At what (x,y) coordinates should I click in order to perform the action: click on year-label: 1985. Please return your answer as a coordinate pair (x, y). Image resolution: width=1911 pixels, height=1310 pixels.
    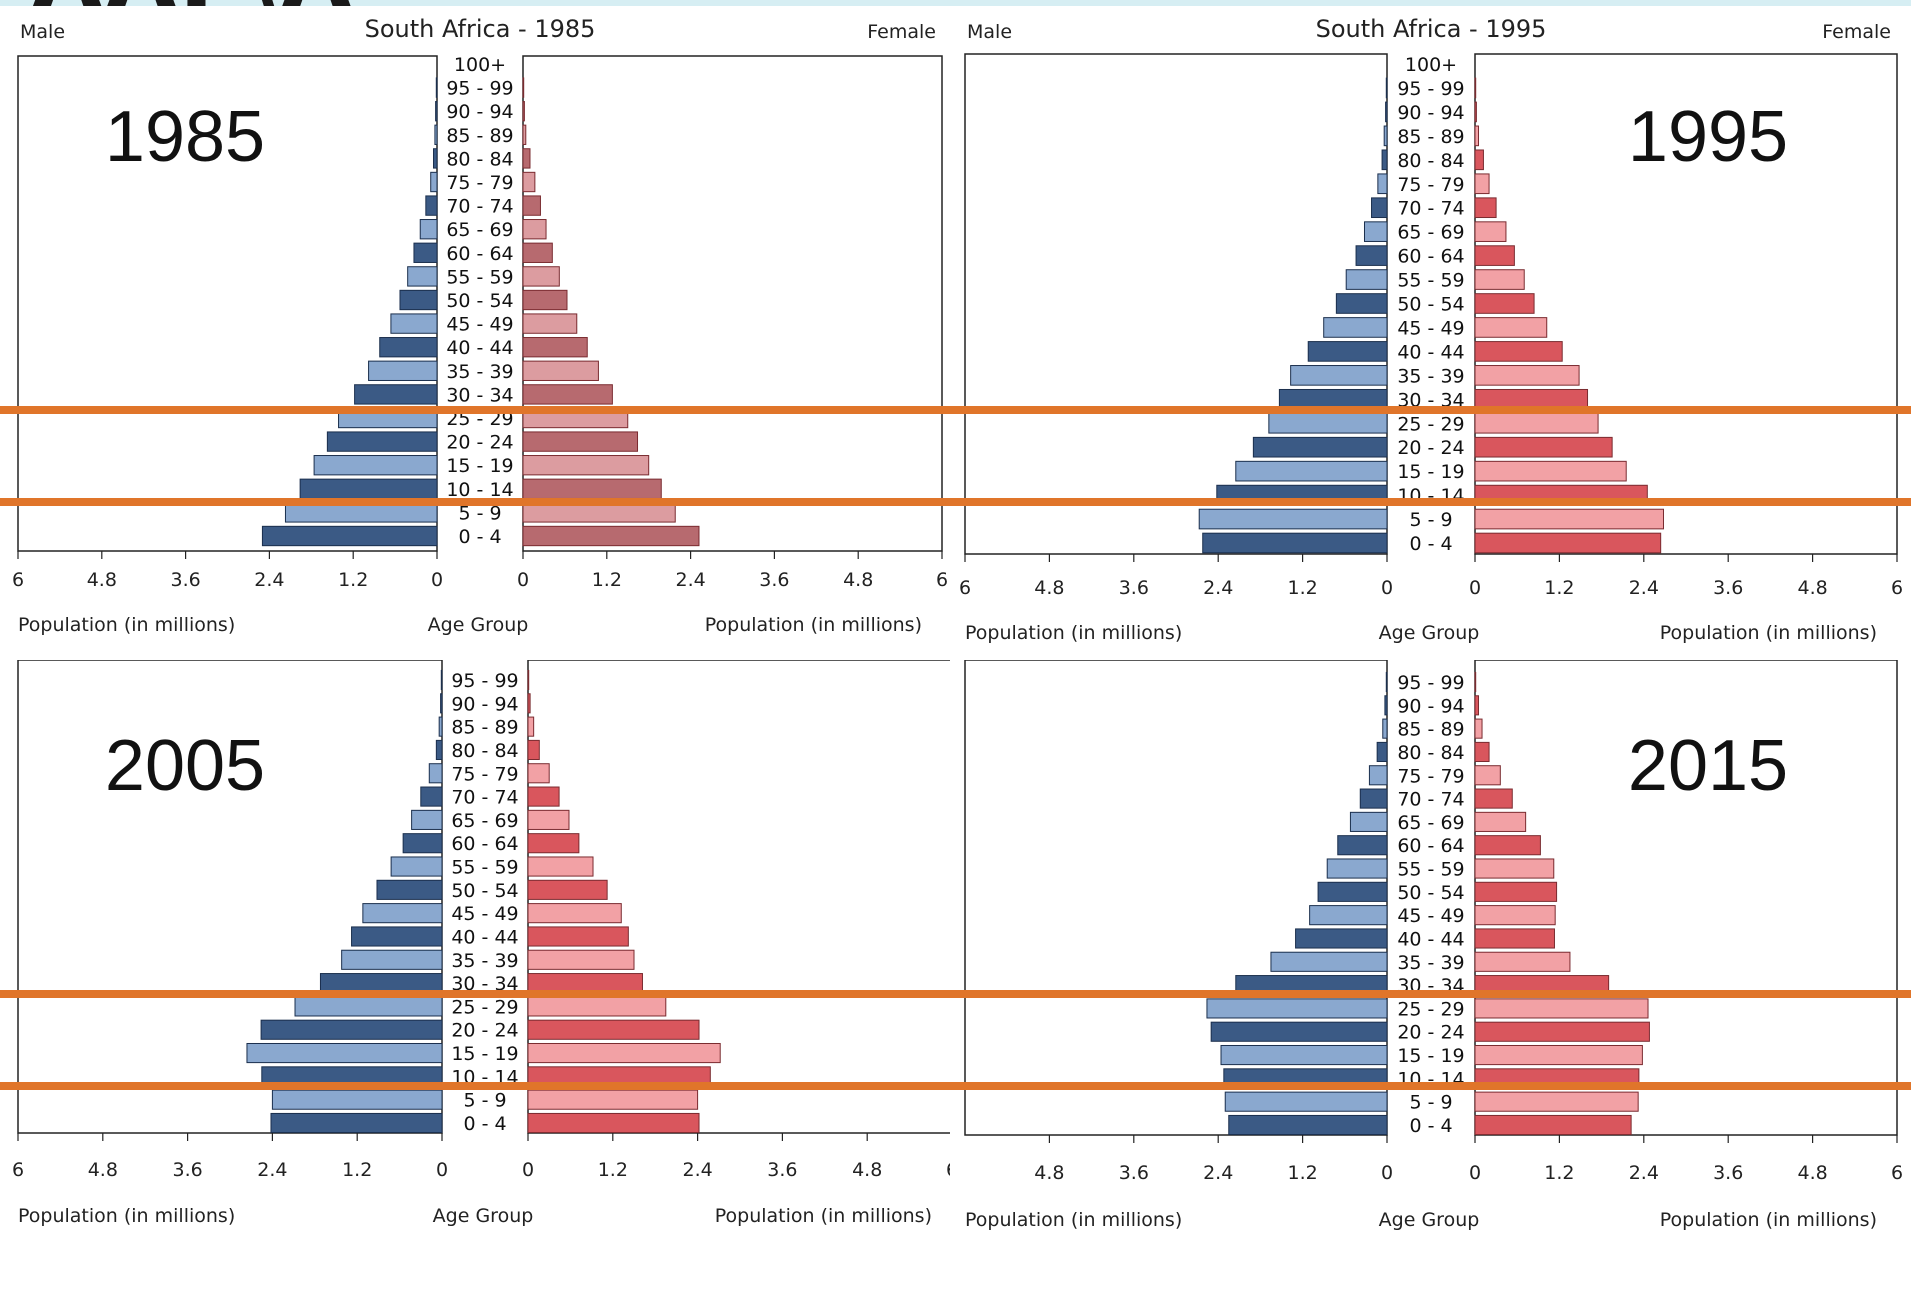
    Looking at the image, I should click on (185, 137).